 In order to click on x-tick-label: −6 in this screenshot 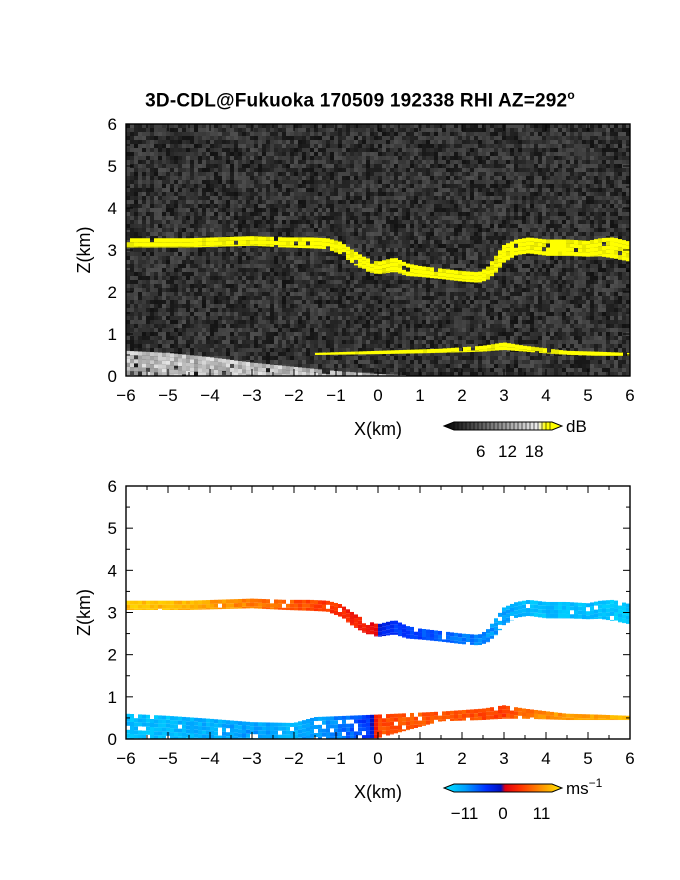, I will do `click(125, 395)`.